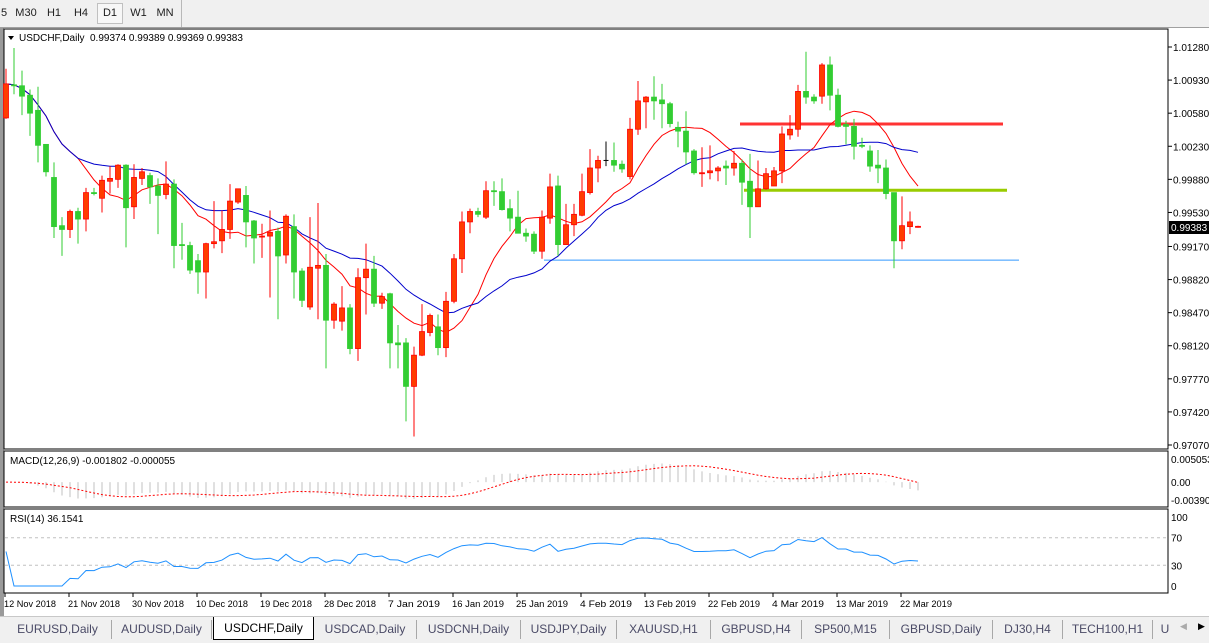 This screenshot has height=643, width=1209. I want to click on tab-truncated: U, so click(1165, 629).